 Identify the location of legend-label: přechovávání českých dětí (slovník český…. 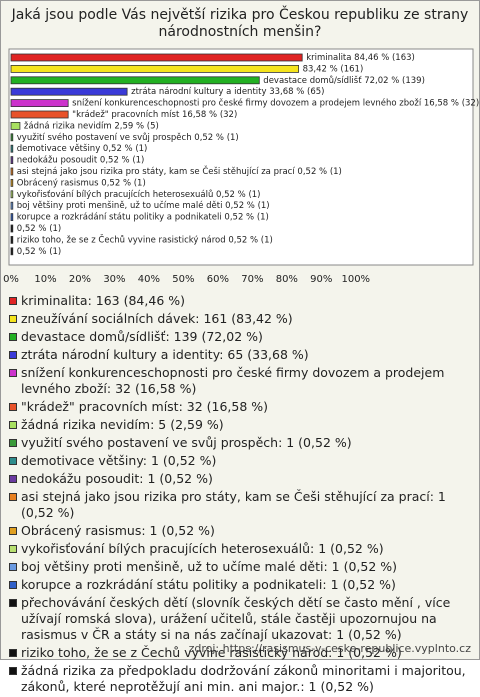
(236, 618).